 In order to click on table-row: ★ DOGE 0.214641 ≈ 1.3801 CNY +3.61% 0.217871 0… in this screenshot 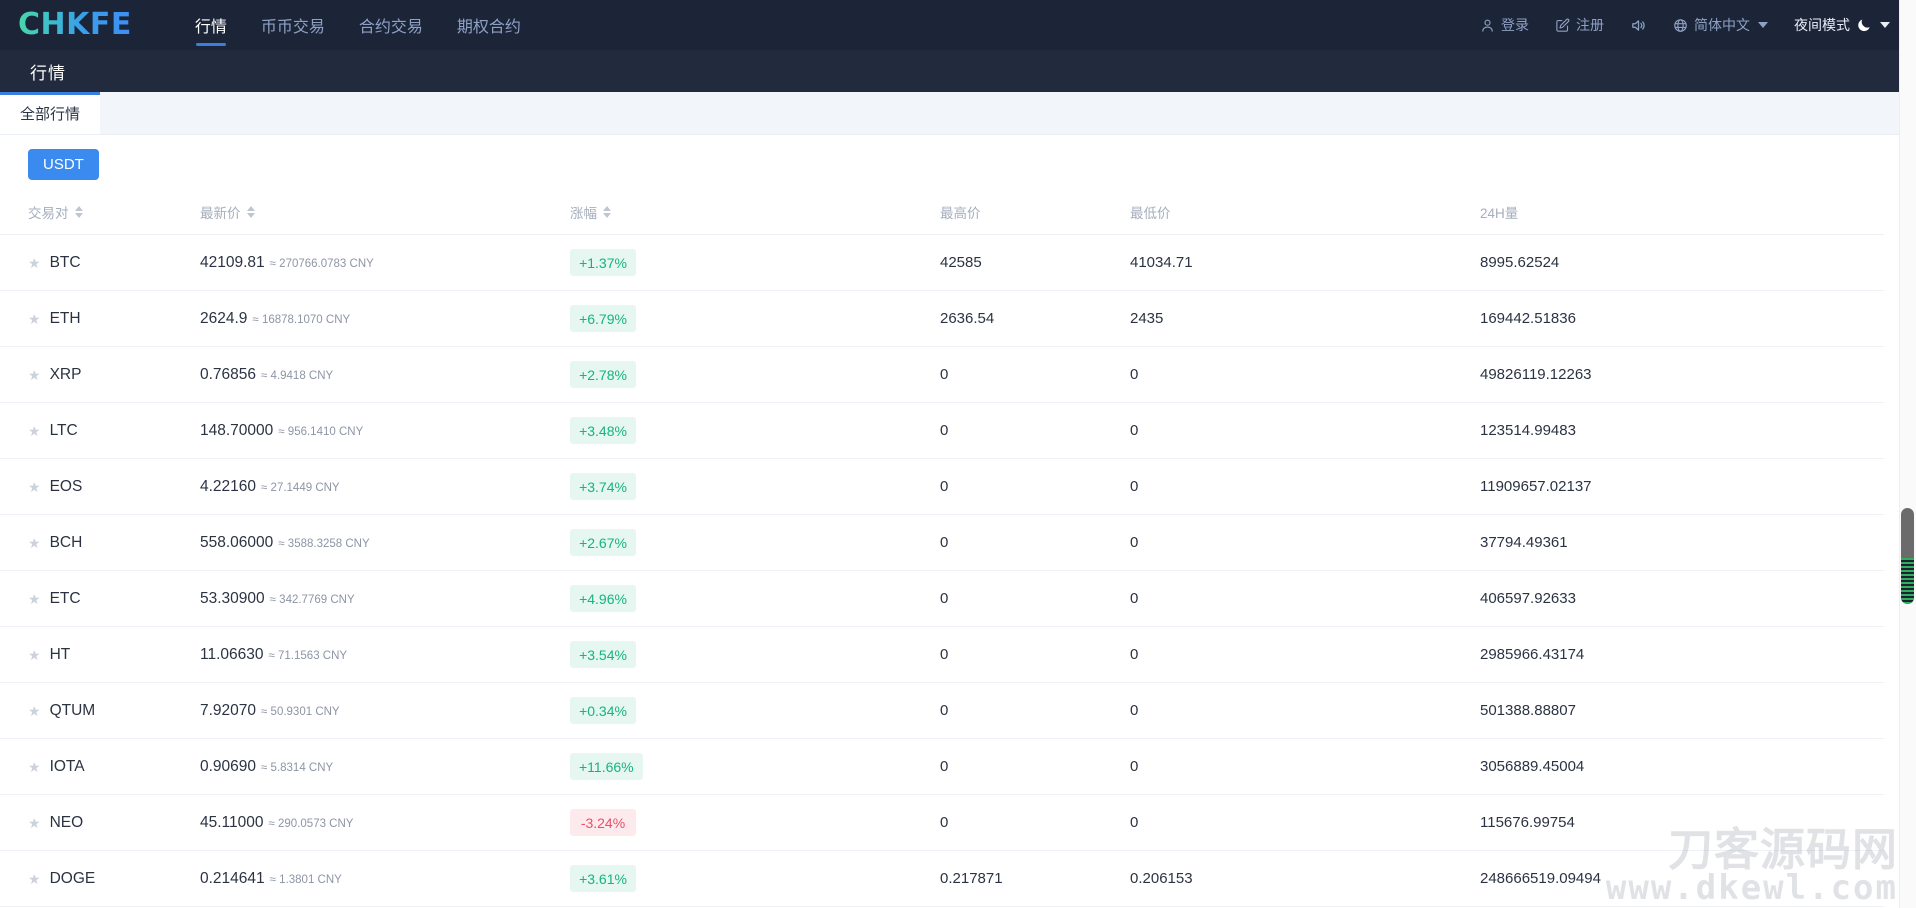, I will do `click(942, 878)`.